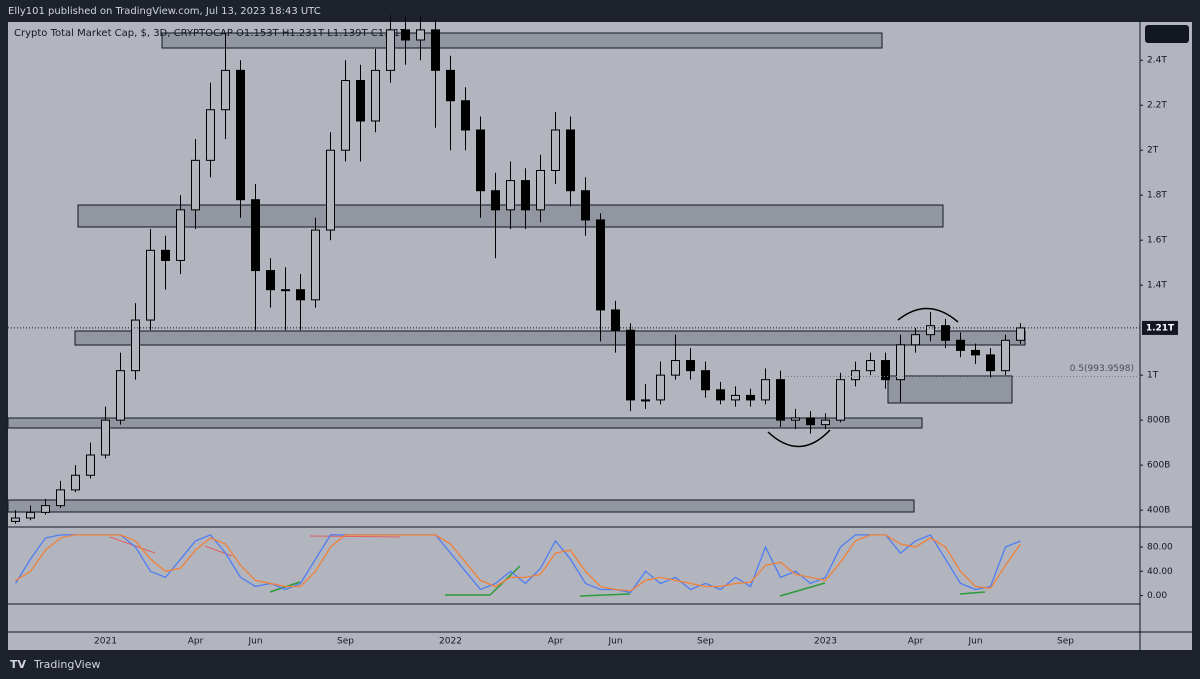  Describe the element at coordinates (1157, 596) in the screenshot. I see `y-tick-label: 0.00` at that location.